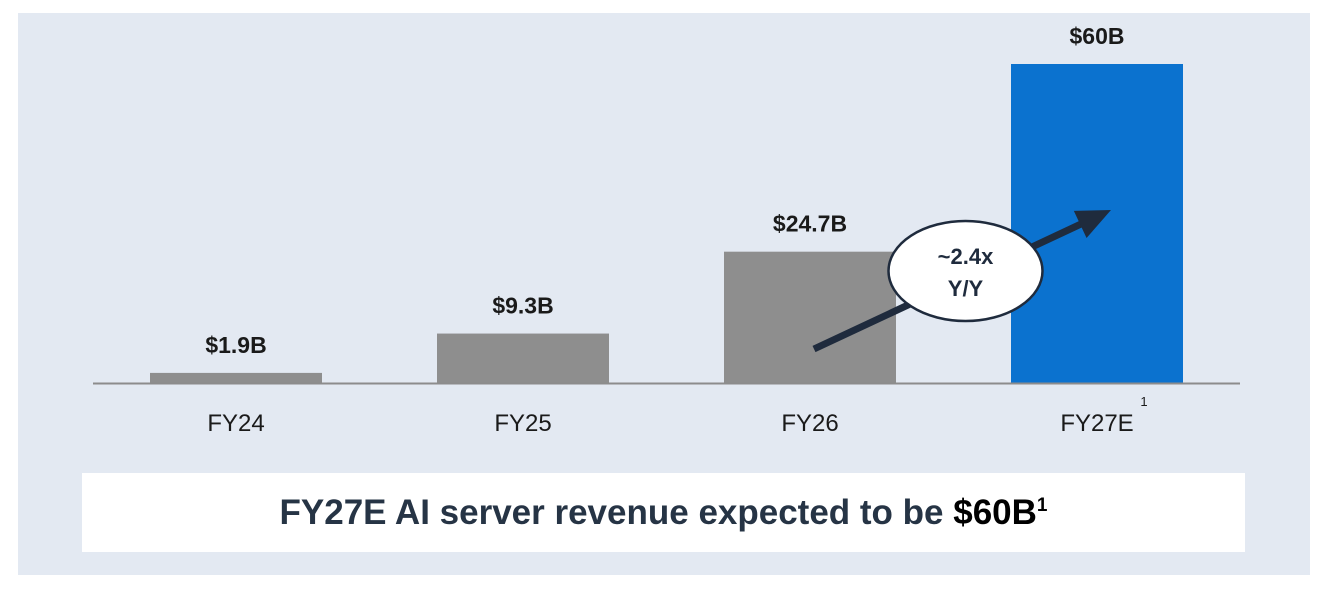 This screenshot has width=1320, height=590. What do you see at coordinates (965, 271) in the screenshot?
I see `growth-callout-bubble` at bounding box center [965, 271].